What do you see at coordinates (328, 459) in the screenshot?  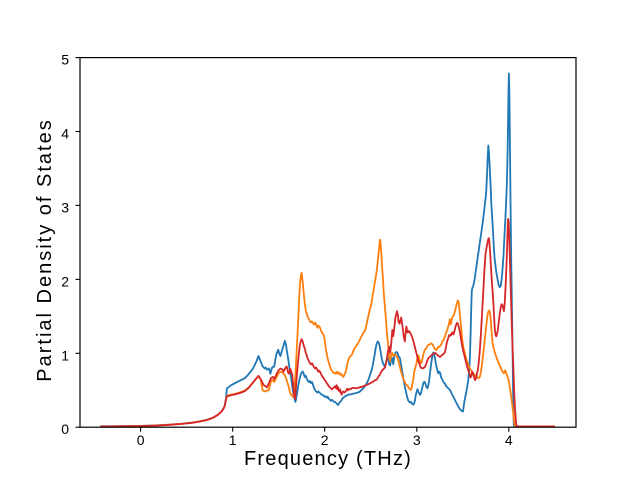 I see `svg-text: Frequency (THz)` at bounding box center [328, 459].